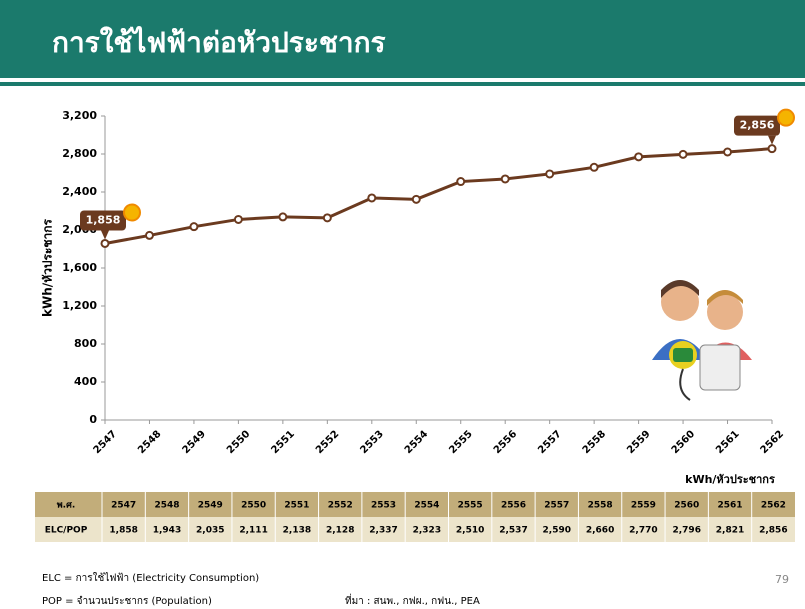 Image resolution: width=805 pixels, height=609 pixels. I want to click on title-bar, so click(402, 39).